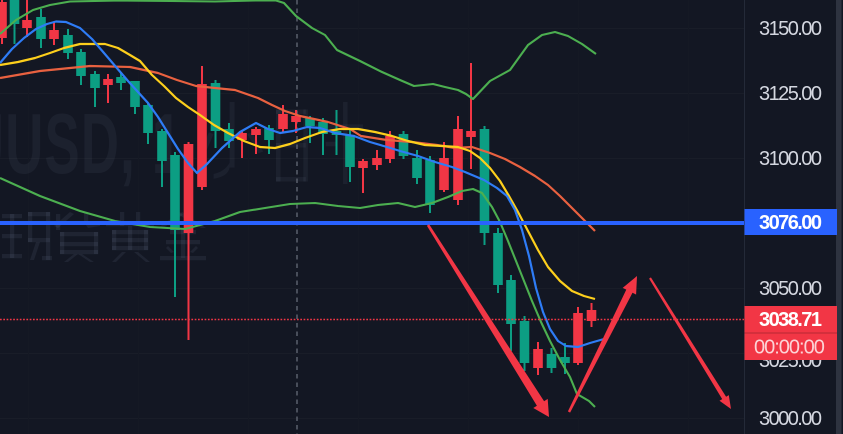  What do you see at coordinates (790, 419) in the screenshot?
I see `svg-text: 3000.00` at bounding box center [790, 419].